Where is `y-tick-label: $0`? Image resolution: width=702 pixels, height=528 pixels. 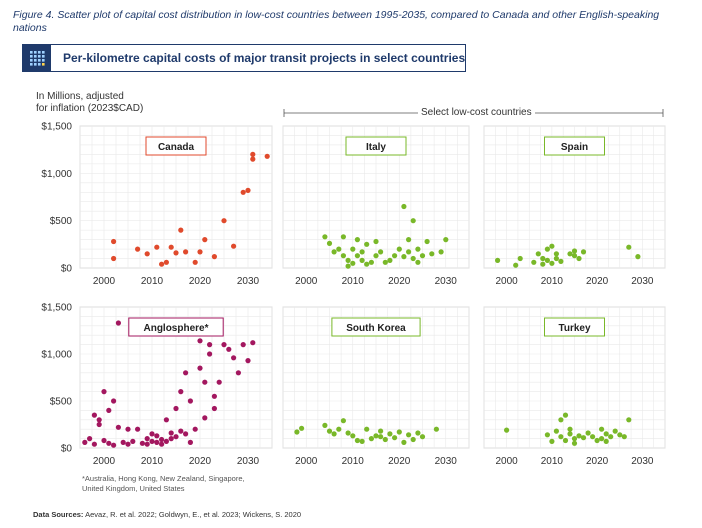
y-tick-label: $0 is located at coordinates (67, 449).